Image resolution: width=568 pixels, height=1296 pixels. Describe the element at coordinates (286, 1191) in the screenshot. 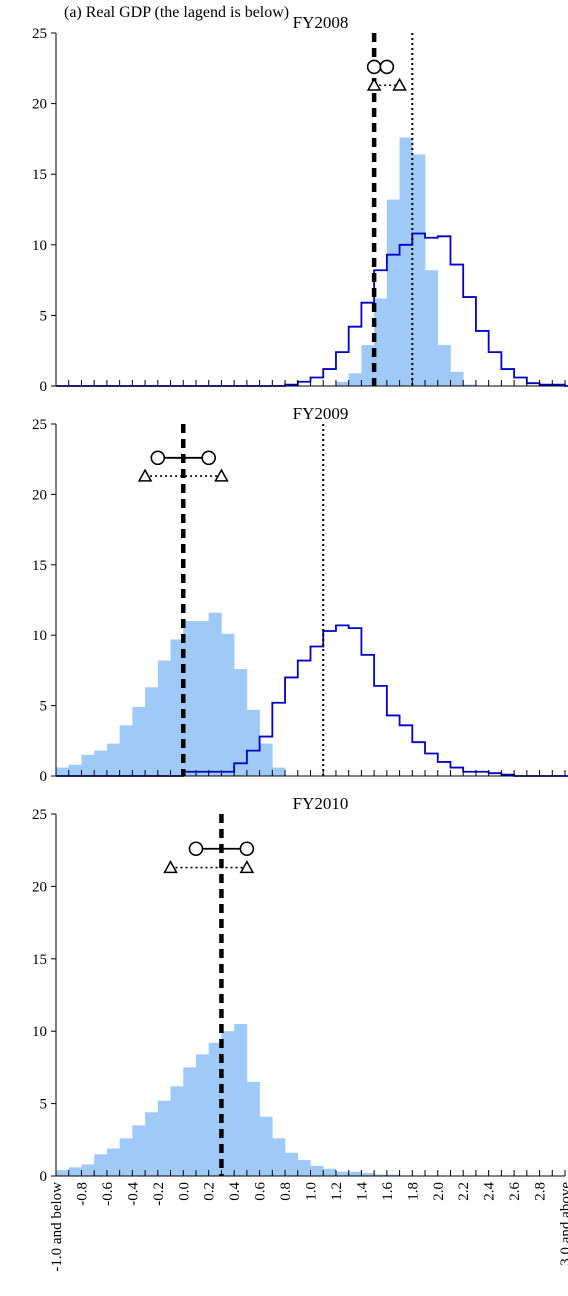

I see `x-tick-label: 0.8` at that location.